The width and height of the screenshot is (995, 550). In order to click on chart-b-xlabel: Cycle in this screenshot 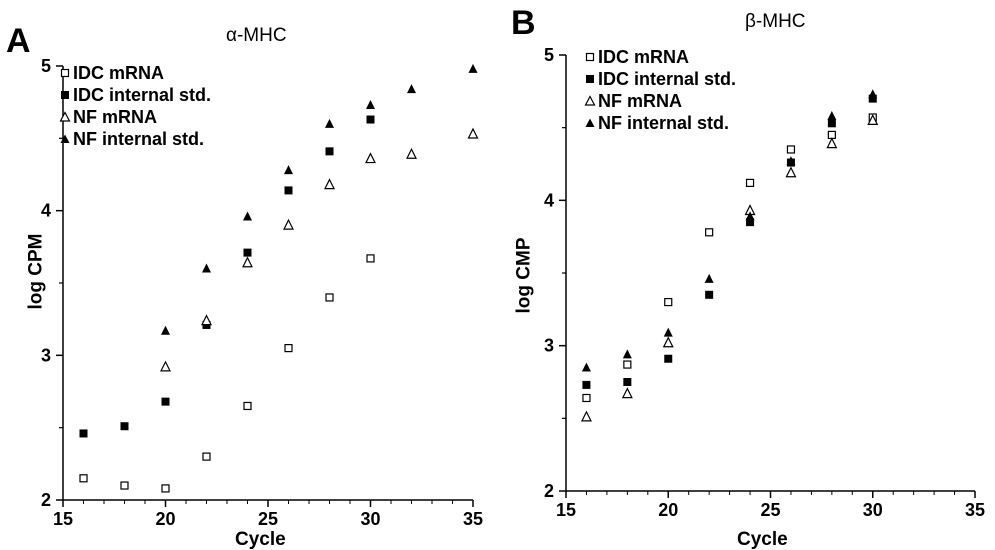, I will do `click(762, 539)`.